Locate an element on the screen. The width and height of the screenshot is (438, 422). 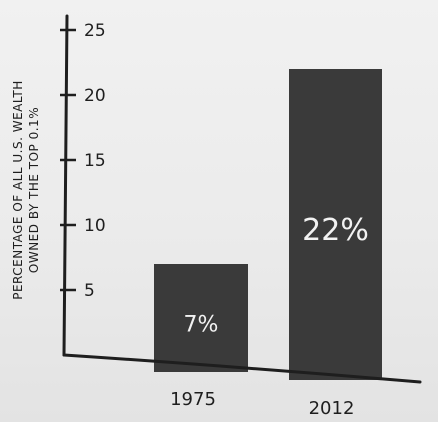
x-tick-label: 2012 is located at coordinates (332, 408).